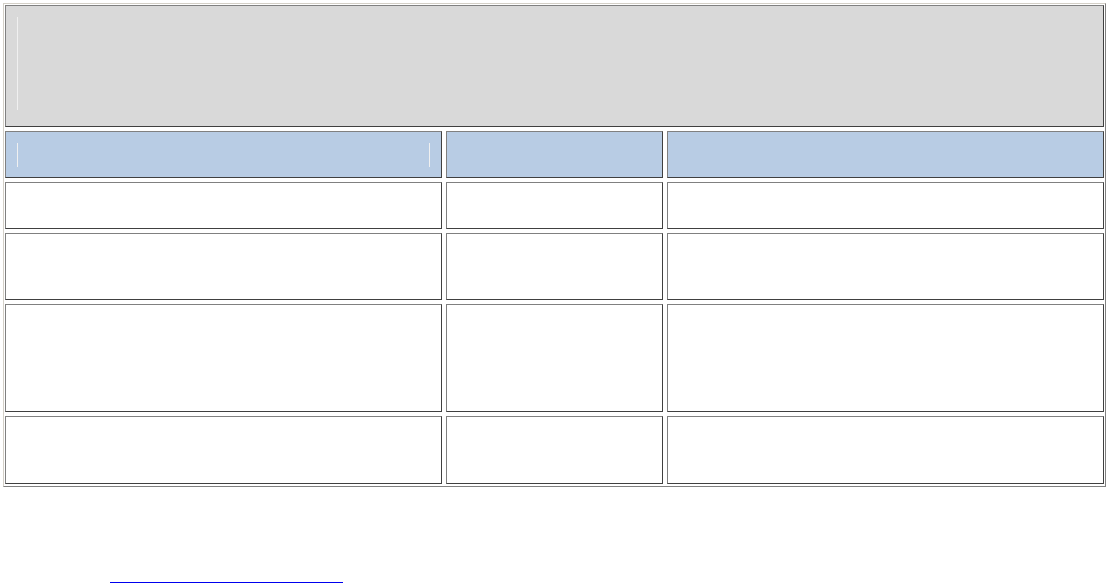 The width and height of the screenshot is (1109, 585). What do you see at coordinates (17, 63) in the screenshot?
I see `title-caret` at bounding box center [17, 63].